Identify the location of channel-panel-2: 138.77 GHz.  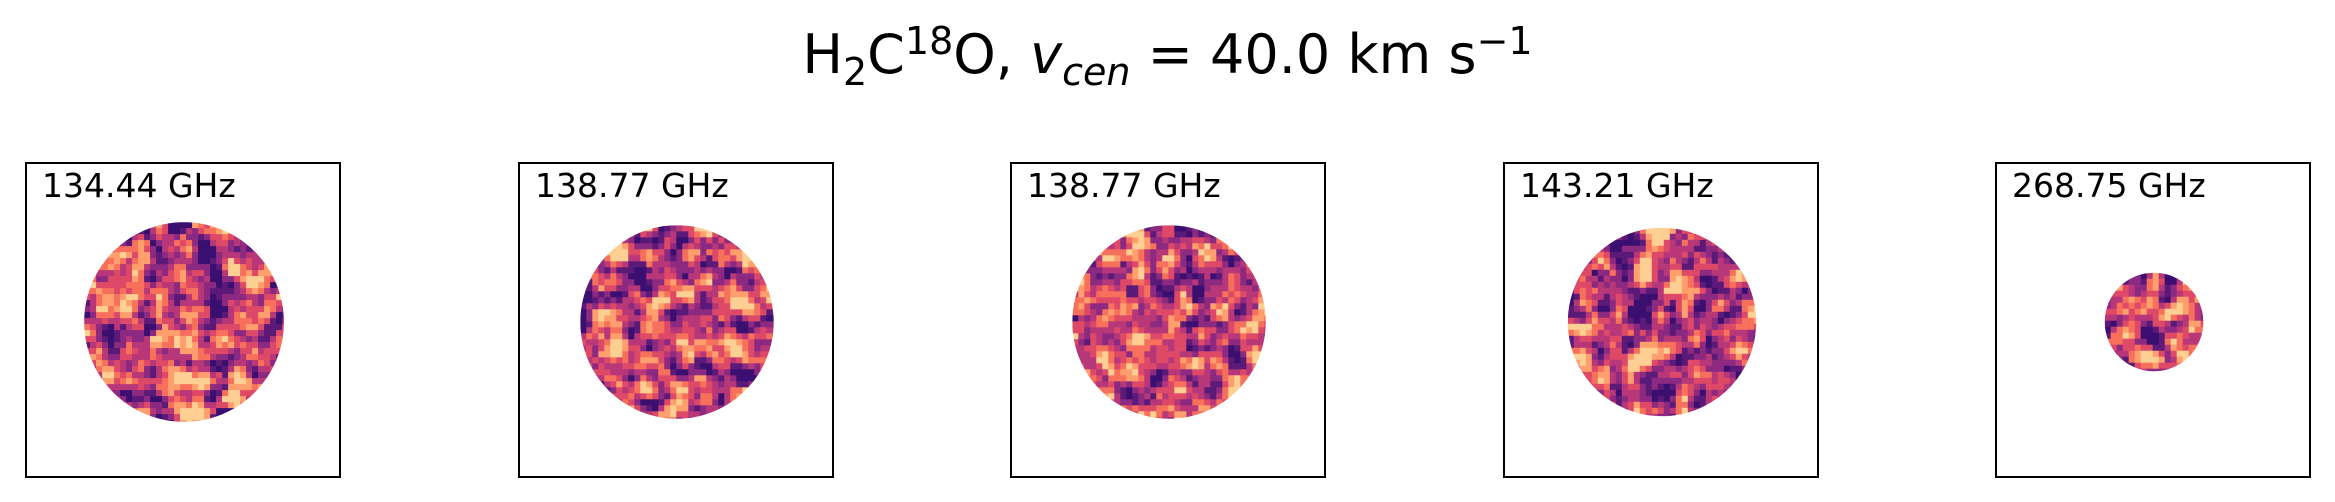
(676, 320).